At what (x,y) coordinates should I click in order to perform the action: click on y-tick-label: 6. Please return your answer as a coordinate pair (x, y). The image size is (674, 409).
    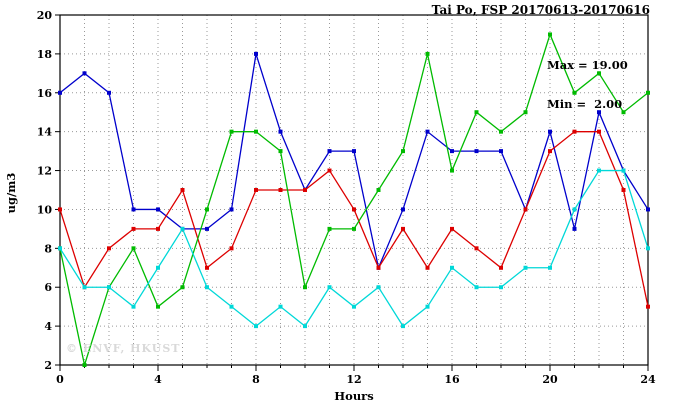
    Looking at the image, I should click on (48, 287).